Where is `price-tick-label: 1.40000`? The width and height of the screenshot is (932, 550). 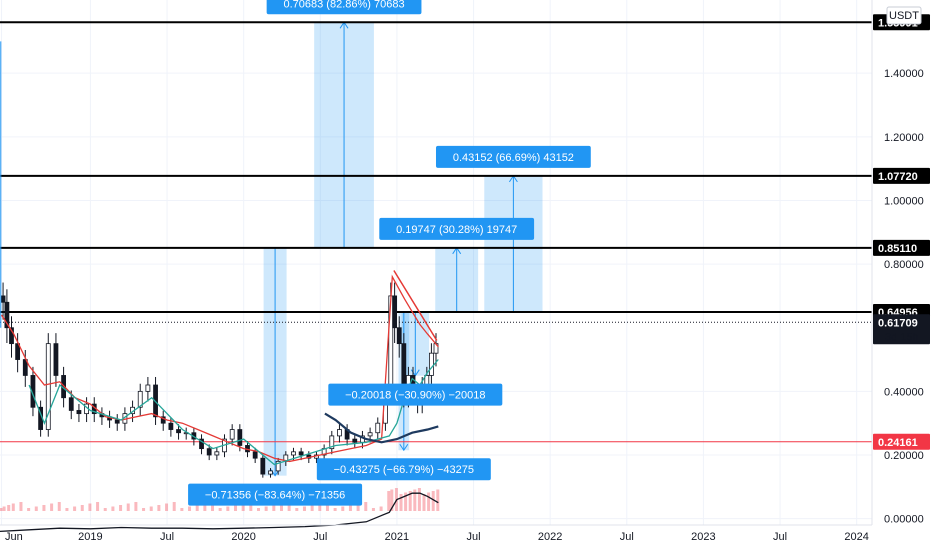
price-tick-label: 1.40000 is located at coordinates (904, 74).